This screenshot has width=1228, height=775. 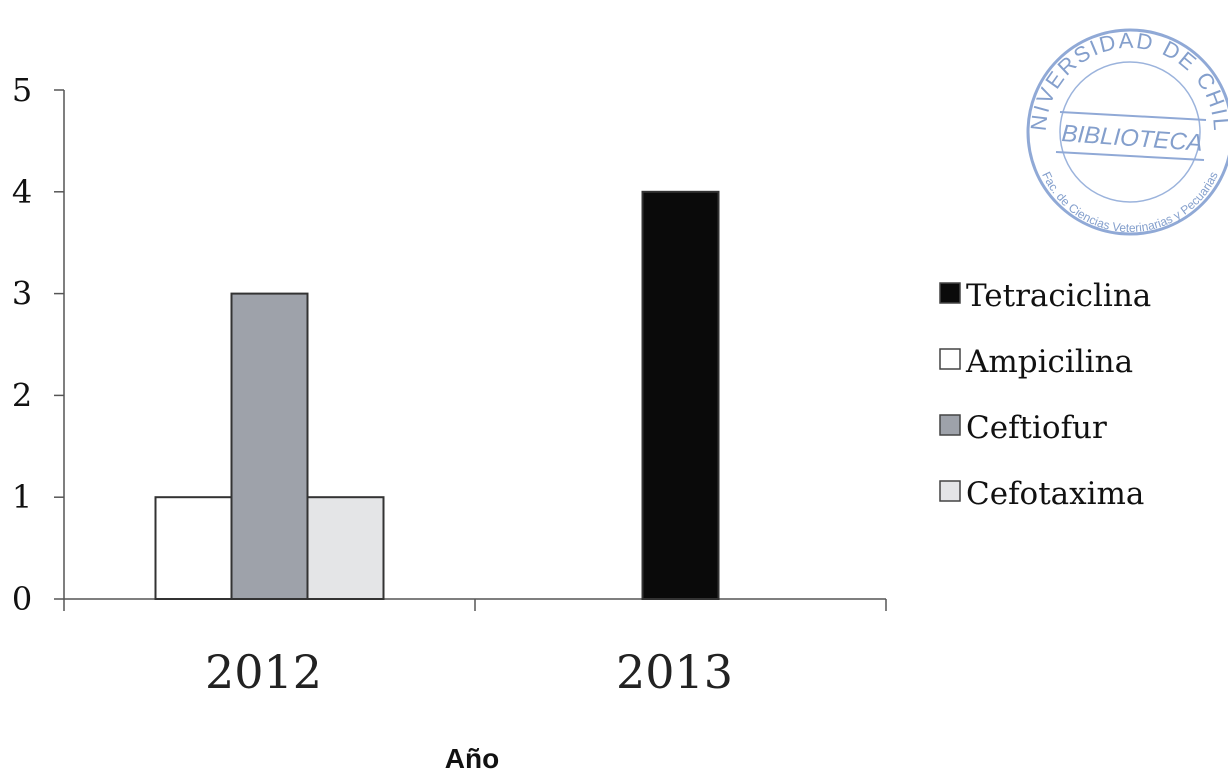 I want to click on category-labels: 2012 2013, so click(x=469, y=672).